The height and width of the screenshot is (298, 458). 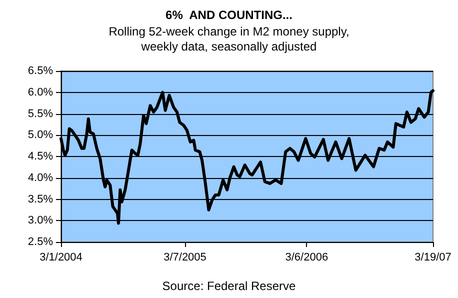 I want to click on y-tick-label: 5.5%, so click(x=41, y=114).